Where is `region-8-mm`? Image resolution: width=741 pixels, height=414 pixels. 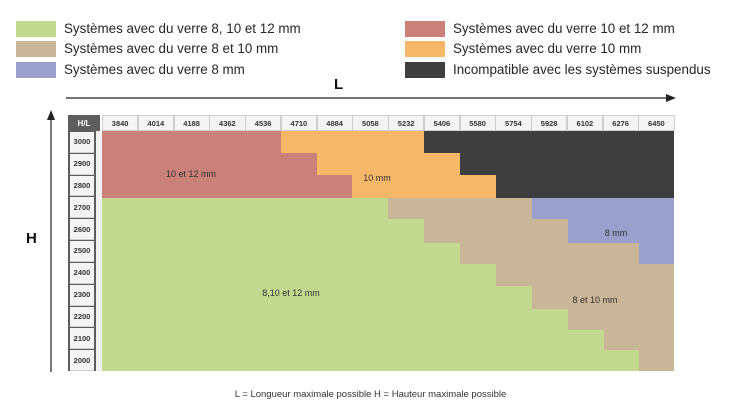
region-8-mm is located at coordinates (603, 231).